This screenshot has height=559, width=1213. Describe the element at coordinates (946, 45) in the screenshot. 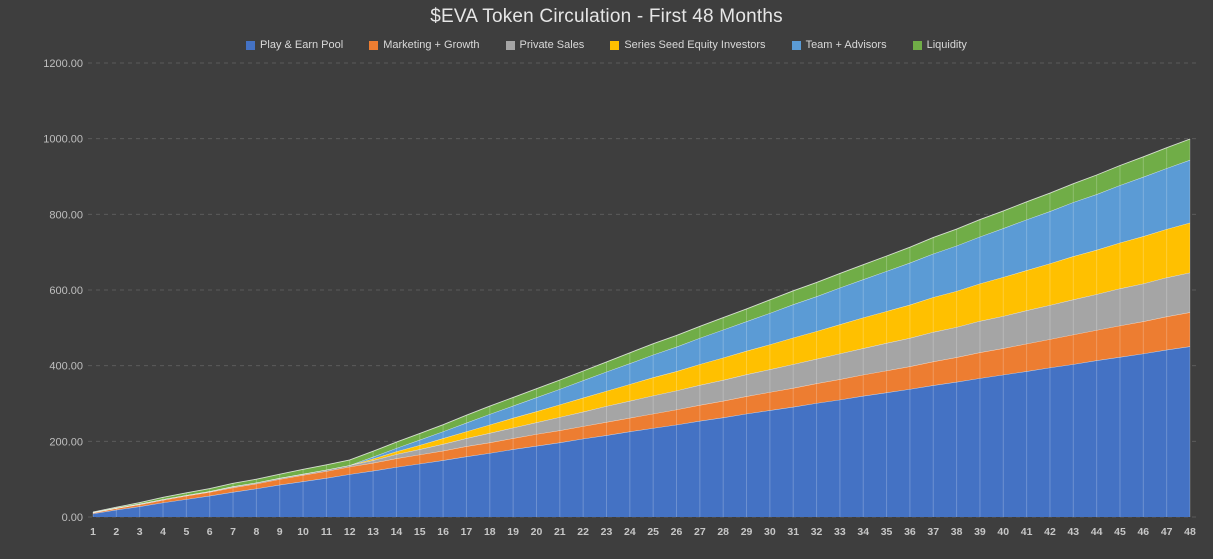

I see `legend-label: Liquidity` at that location.